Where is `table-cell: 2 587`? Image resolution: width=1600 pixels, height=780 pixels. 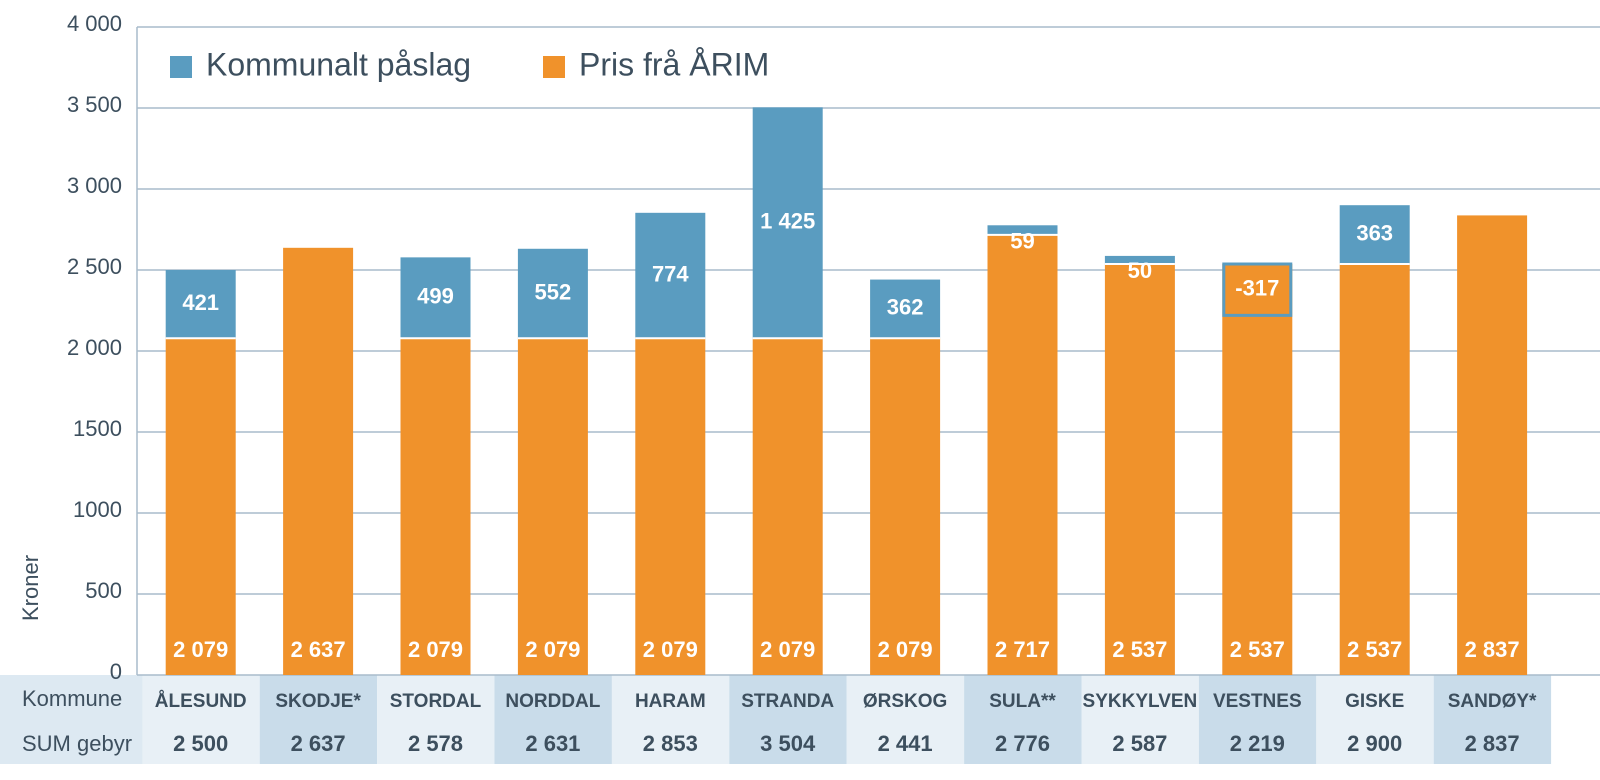
table-cell: 2 587 is located at coordinates (1139, 743).